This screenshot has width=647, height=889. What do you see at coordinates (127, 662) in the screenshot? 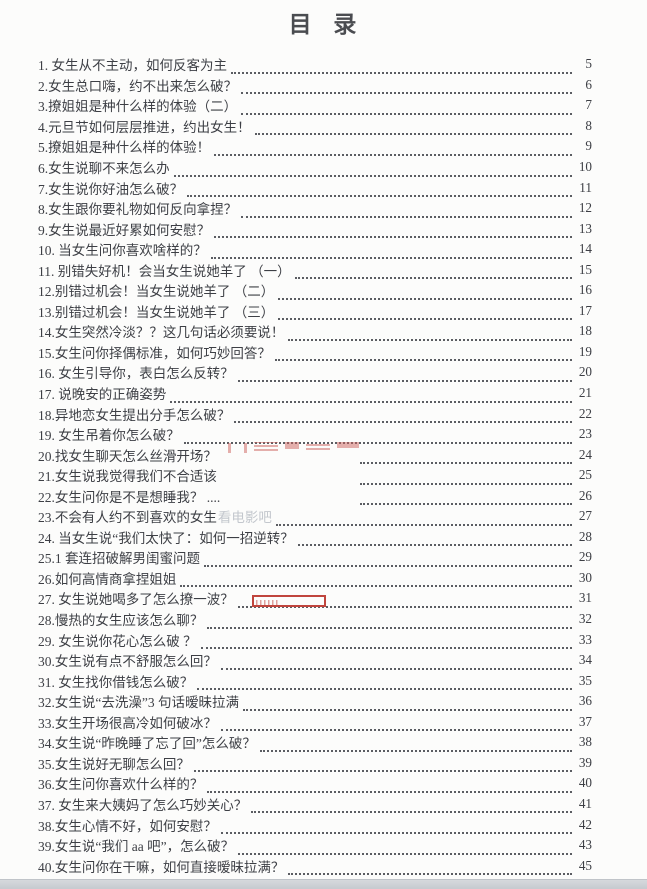
I see `toc-item-label: 30.女生说有点不舒服怎么回？` at bounding box center [127, 662].